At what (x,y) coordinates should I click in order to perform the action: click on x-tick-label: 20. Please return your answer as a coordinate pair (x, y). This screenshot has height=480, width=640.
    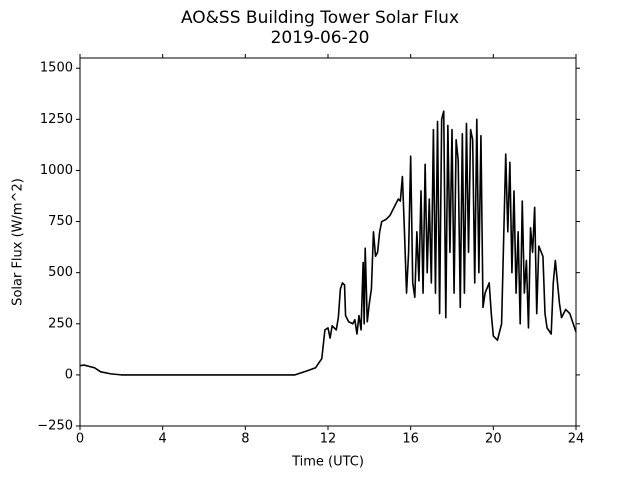
    Looking at the image, I should click on (493, 439).